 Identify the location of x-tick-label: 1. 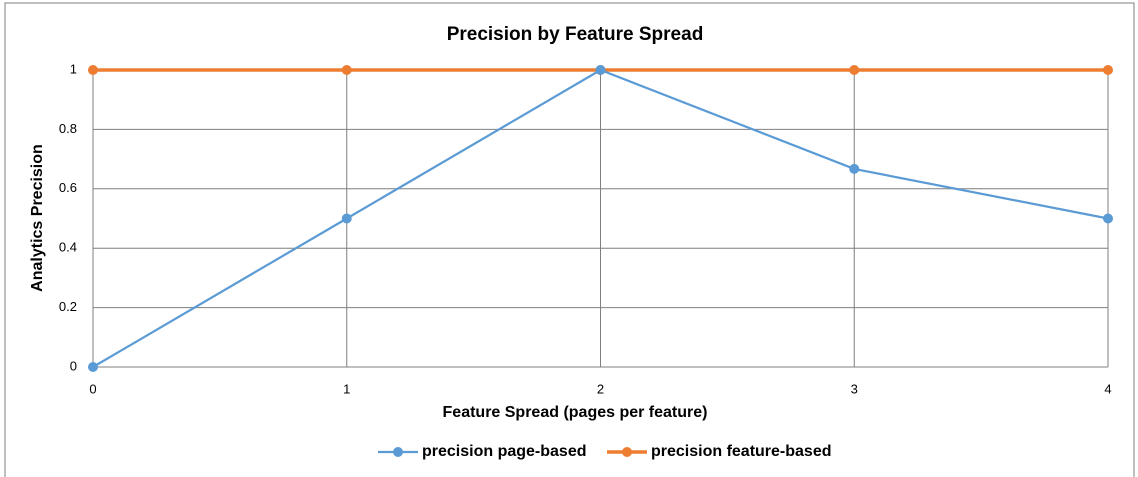
(346, 388).